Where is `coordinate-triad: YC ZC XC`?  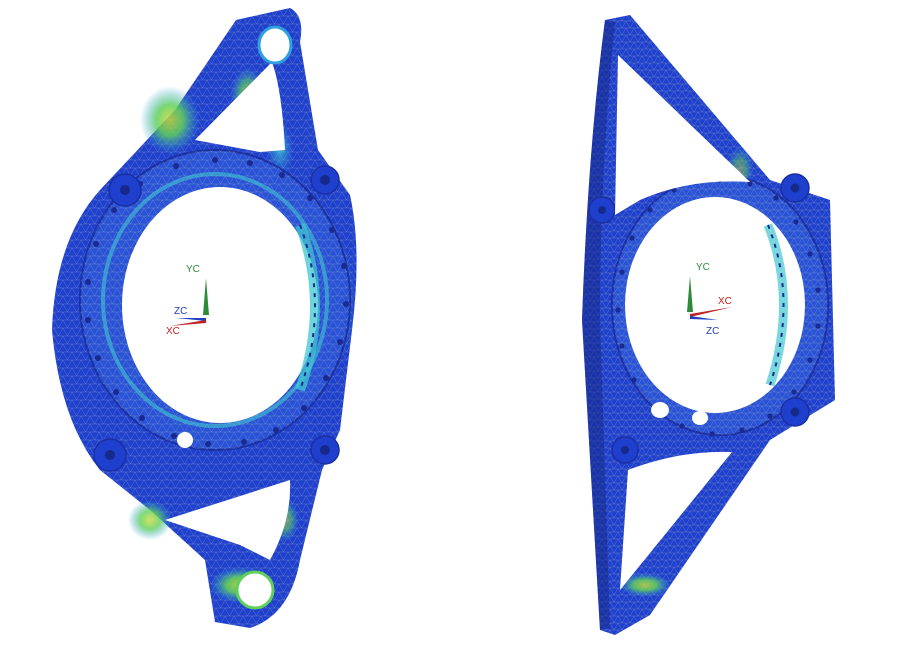
coordinate-triad: YC ZC XC is located at coordinates (187, 300).